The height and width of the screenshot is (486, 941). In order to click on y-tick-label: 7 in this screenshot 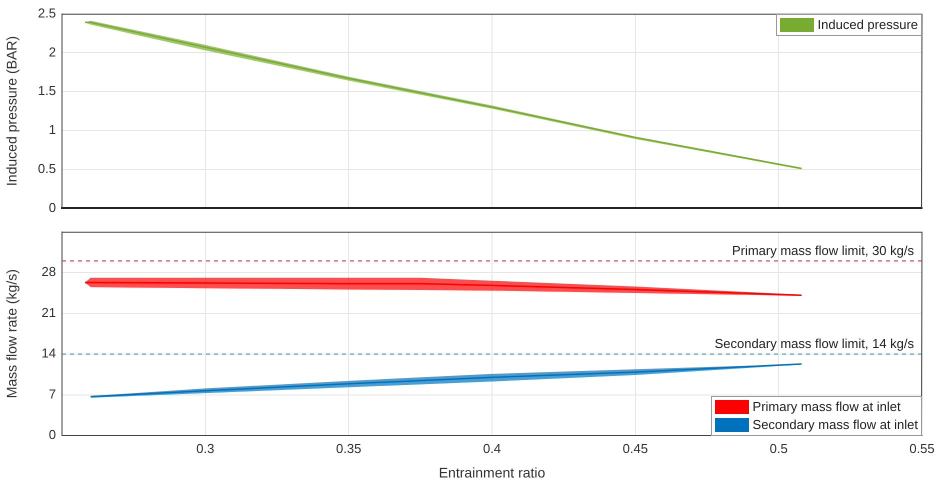, I will do `click(52, 394)`.